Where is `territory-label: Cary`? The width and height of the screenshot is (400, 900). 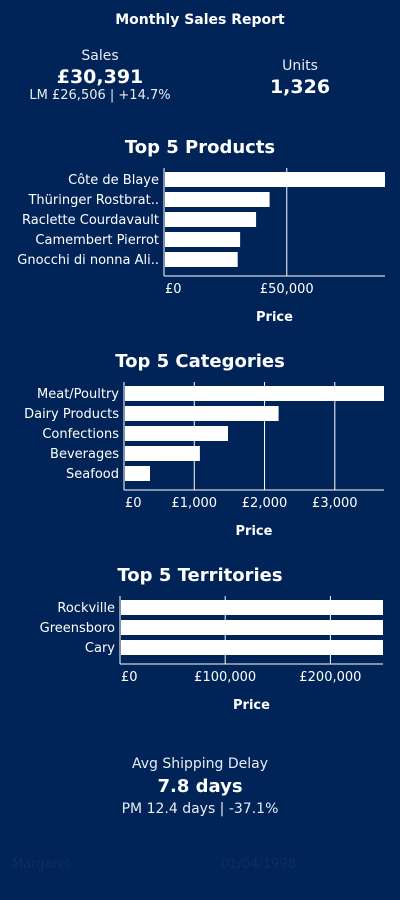 territory-label: Cary is located at coordinates (100, 648).